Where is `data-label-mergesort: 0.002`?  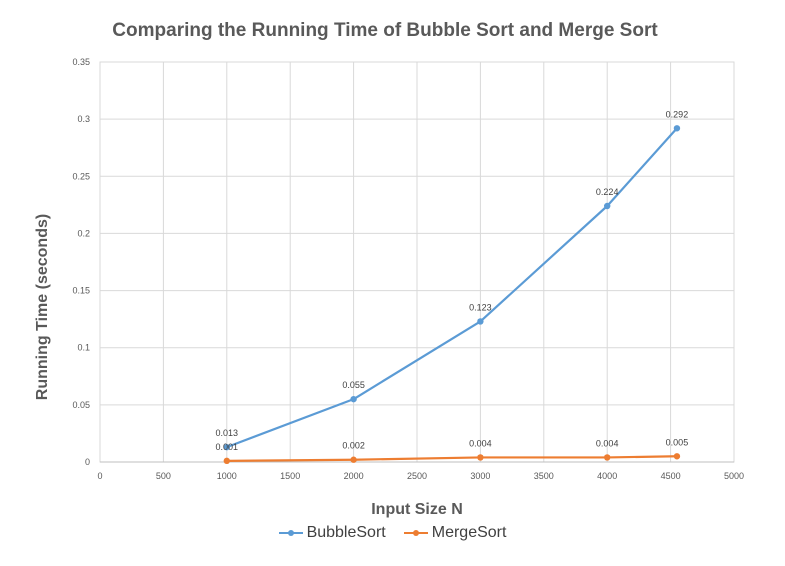 data-label-mergesort: 0.002 is located at coordinates (353, 446).